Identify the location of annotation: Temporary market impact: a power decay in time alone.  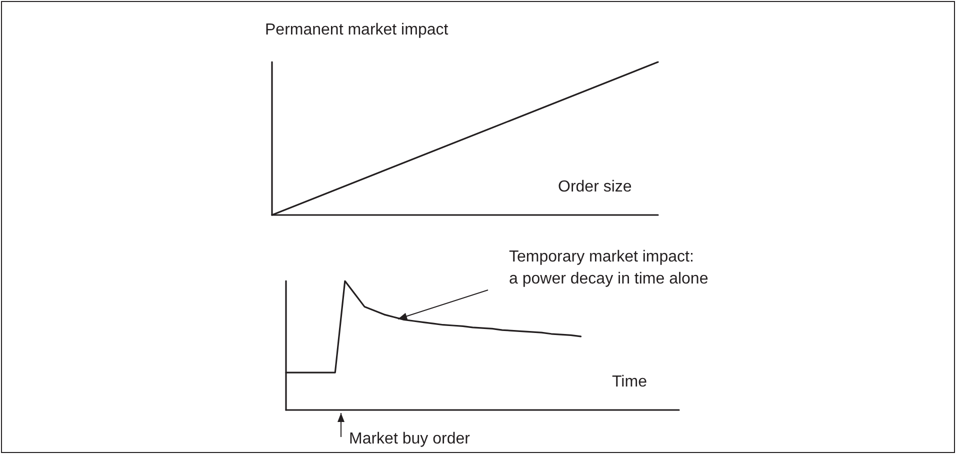
(608, 268).